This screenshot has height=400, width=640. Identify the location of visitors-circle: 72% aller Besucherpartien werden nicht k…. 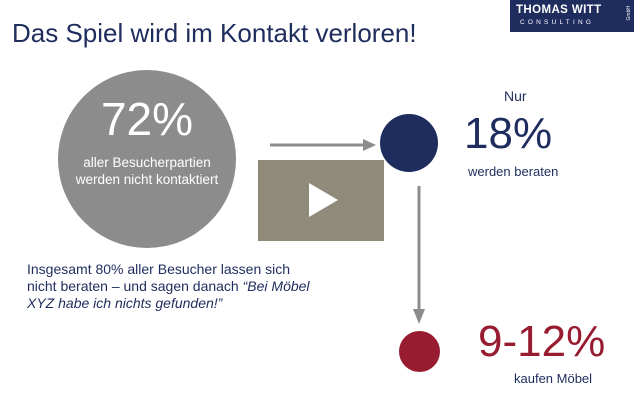
(147, 159).